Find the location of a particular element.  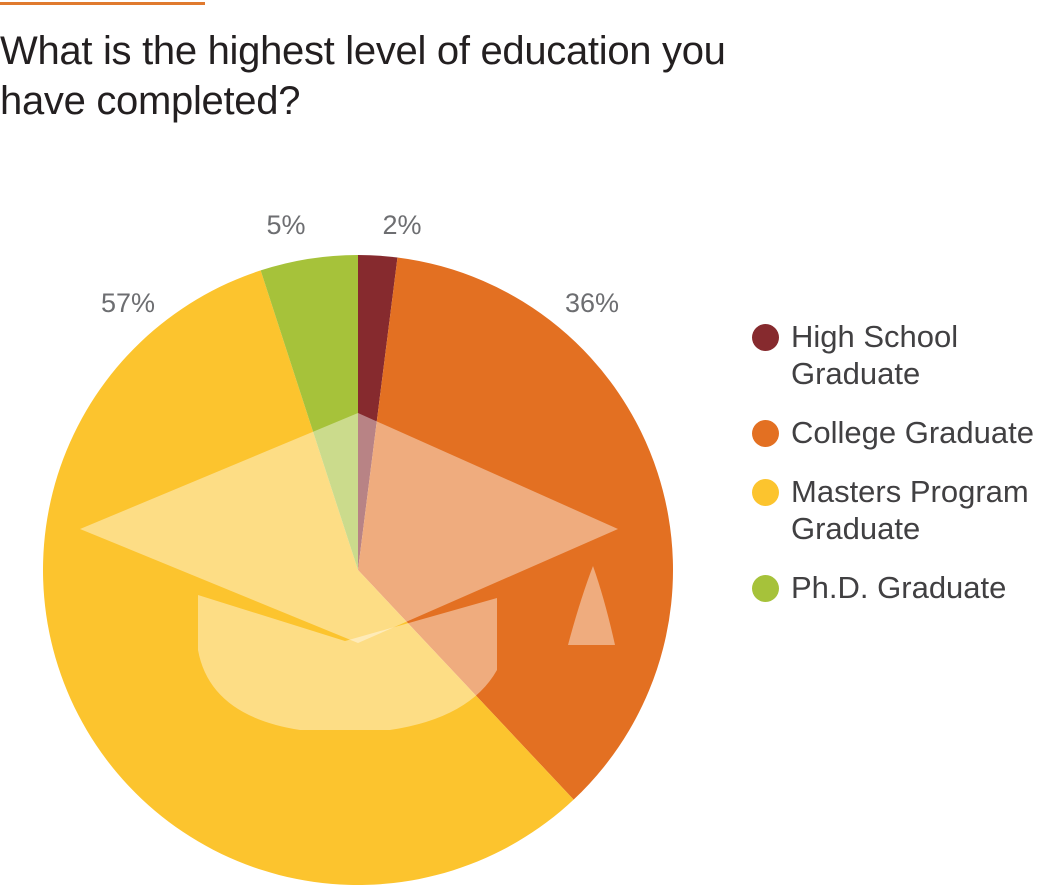

slice-label: 5% is located at coordinates (285, 225).